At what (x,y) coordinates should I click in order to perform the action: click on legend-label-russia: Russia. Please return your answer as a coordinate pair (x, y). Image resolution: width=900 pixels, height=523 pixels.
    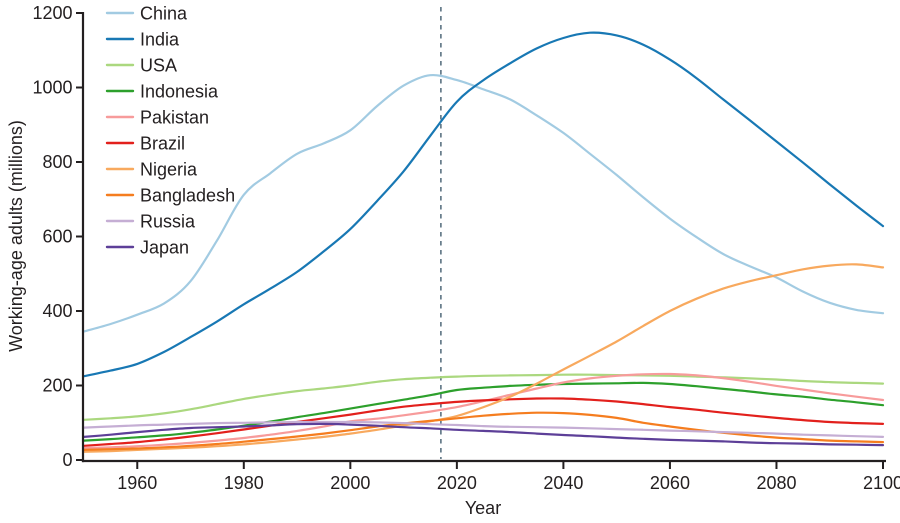
    Looking at the image, I should click on (168, 222).